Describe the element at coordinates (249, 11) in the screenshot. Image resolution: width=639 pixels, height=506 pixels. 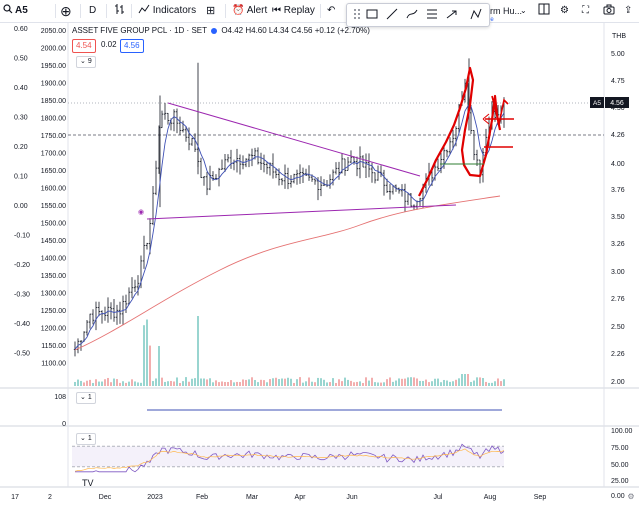
I see `alert-button: ⏰ Alert` at that location.